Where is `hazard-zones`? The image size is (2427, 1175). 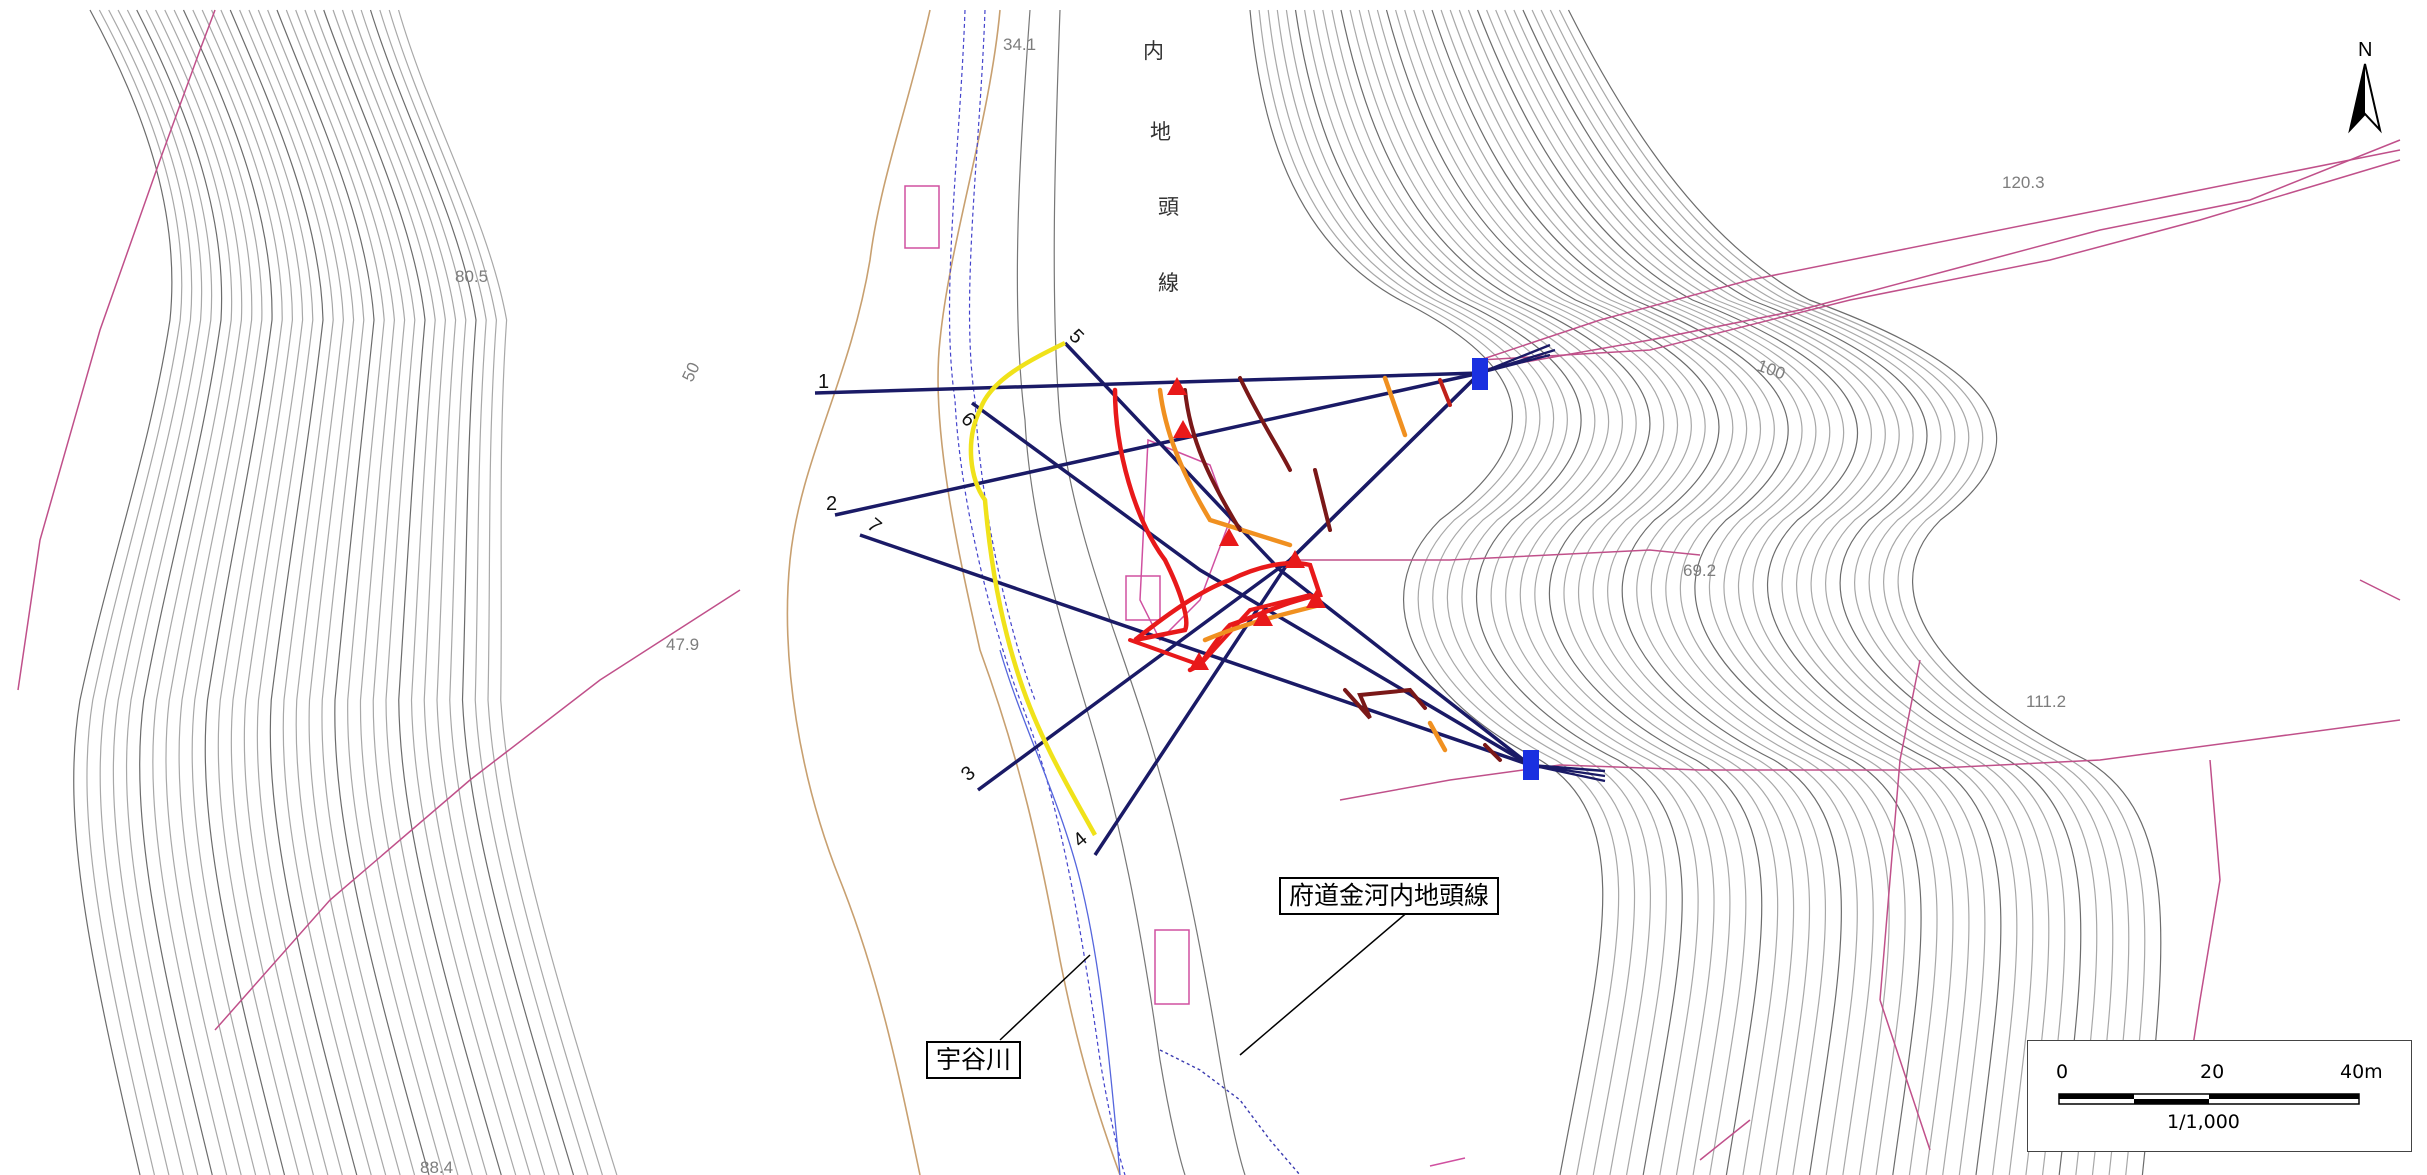 hazard-zones is located at coordinates (1307, 569).